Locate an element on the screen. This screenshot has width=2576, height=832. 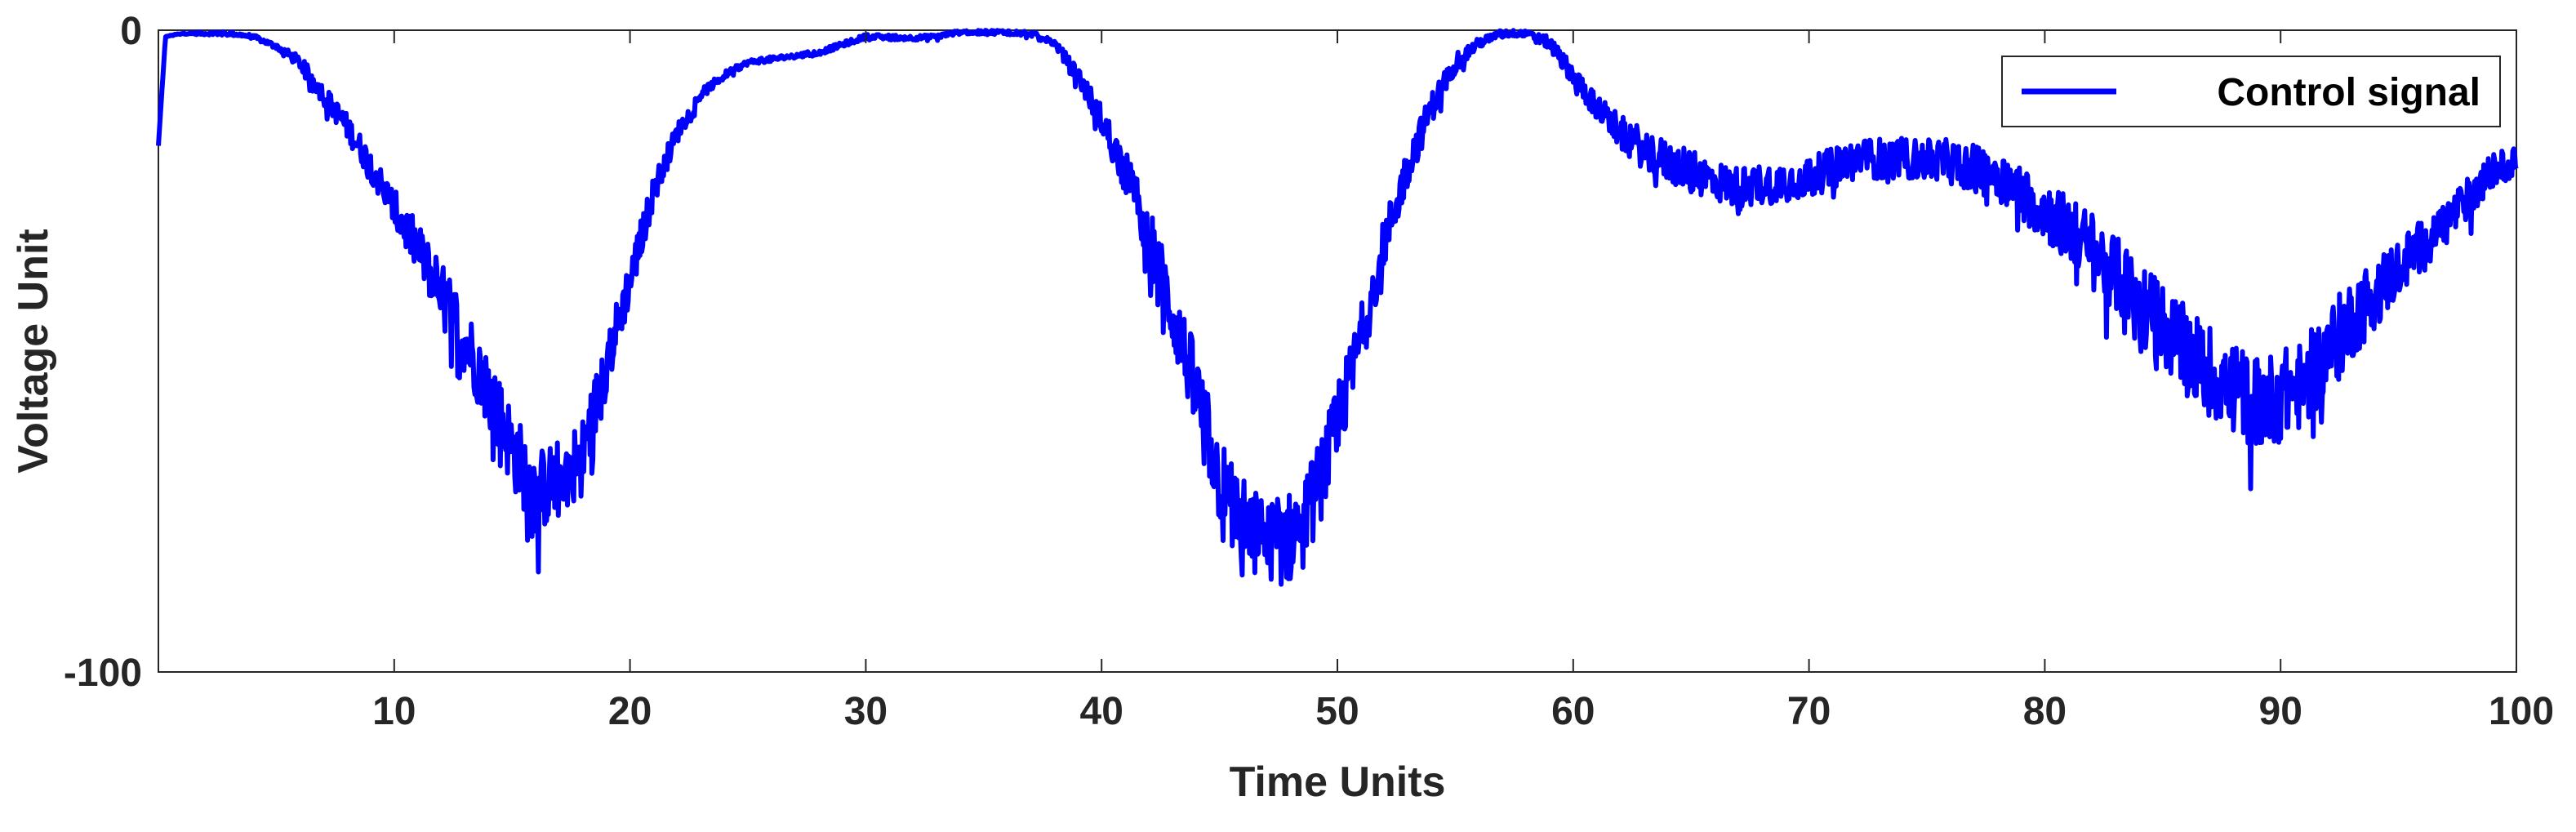
x-tick-label: 10 is located at coordinates (394, 711).